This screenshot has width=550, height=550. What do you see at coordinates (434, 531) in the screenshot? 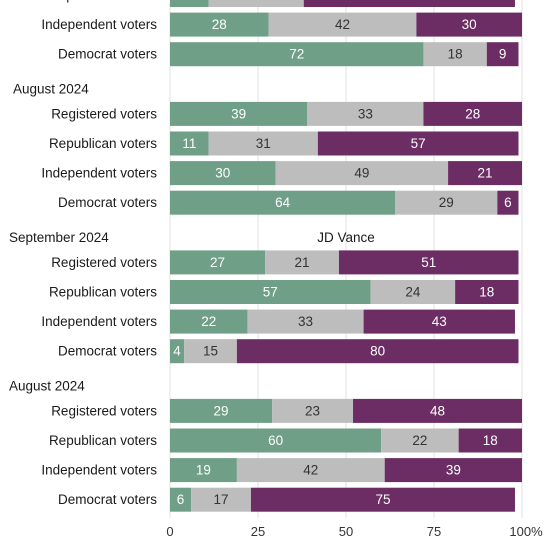
I see `x-tick-label: 75` at bounding box center [434, 531].